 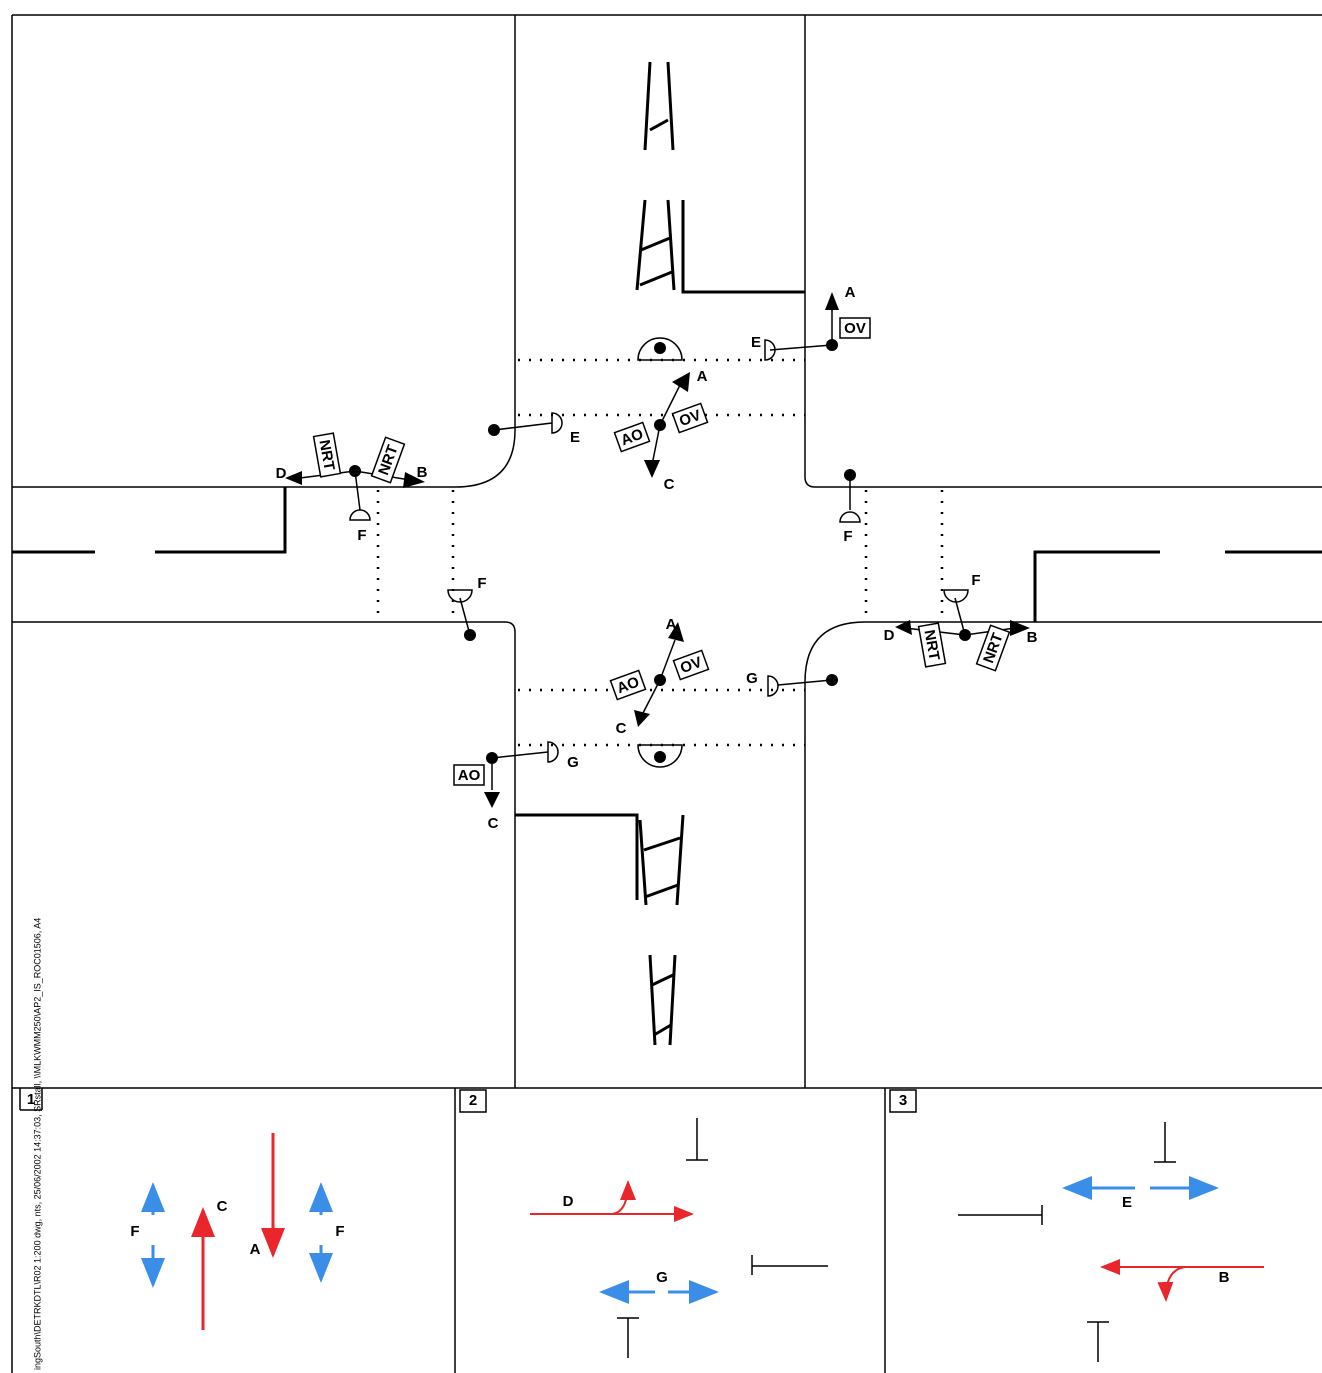 What do you see at coordinates (662, 1277) in the screenshot?
I see `phase-label: G` at bounding box center [662, 1277].